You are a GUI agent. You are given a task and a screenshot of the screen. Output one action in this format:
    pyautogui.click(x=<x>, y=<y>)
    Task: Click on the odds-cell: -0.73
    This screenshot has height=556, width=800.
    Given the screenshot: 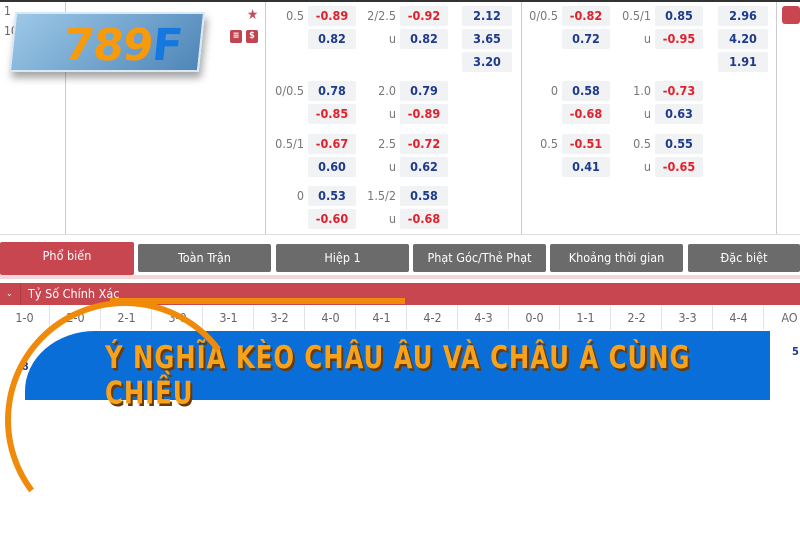 What is the action you would take?
    pyautogui.click(x=679, y=91)
    